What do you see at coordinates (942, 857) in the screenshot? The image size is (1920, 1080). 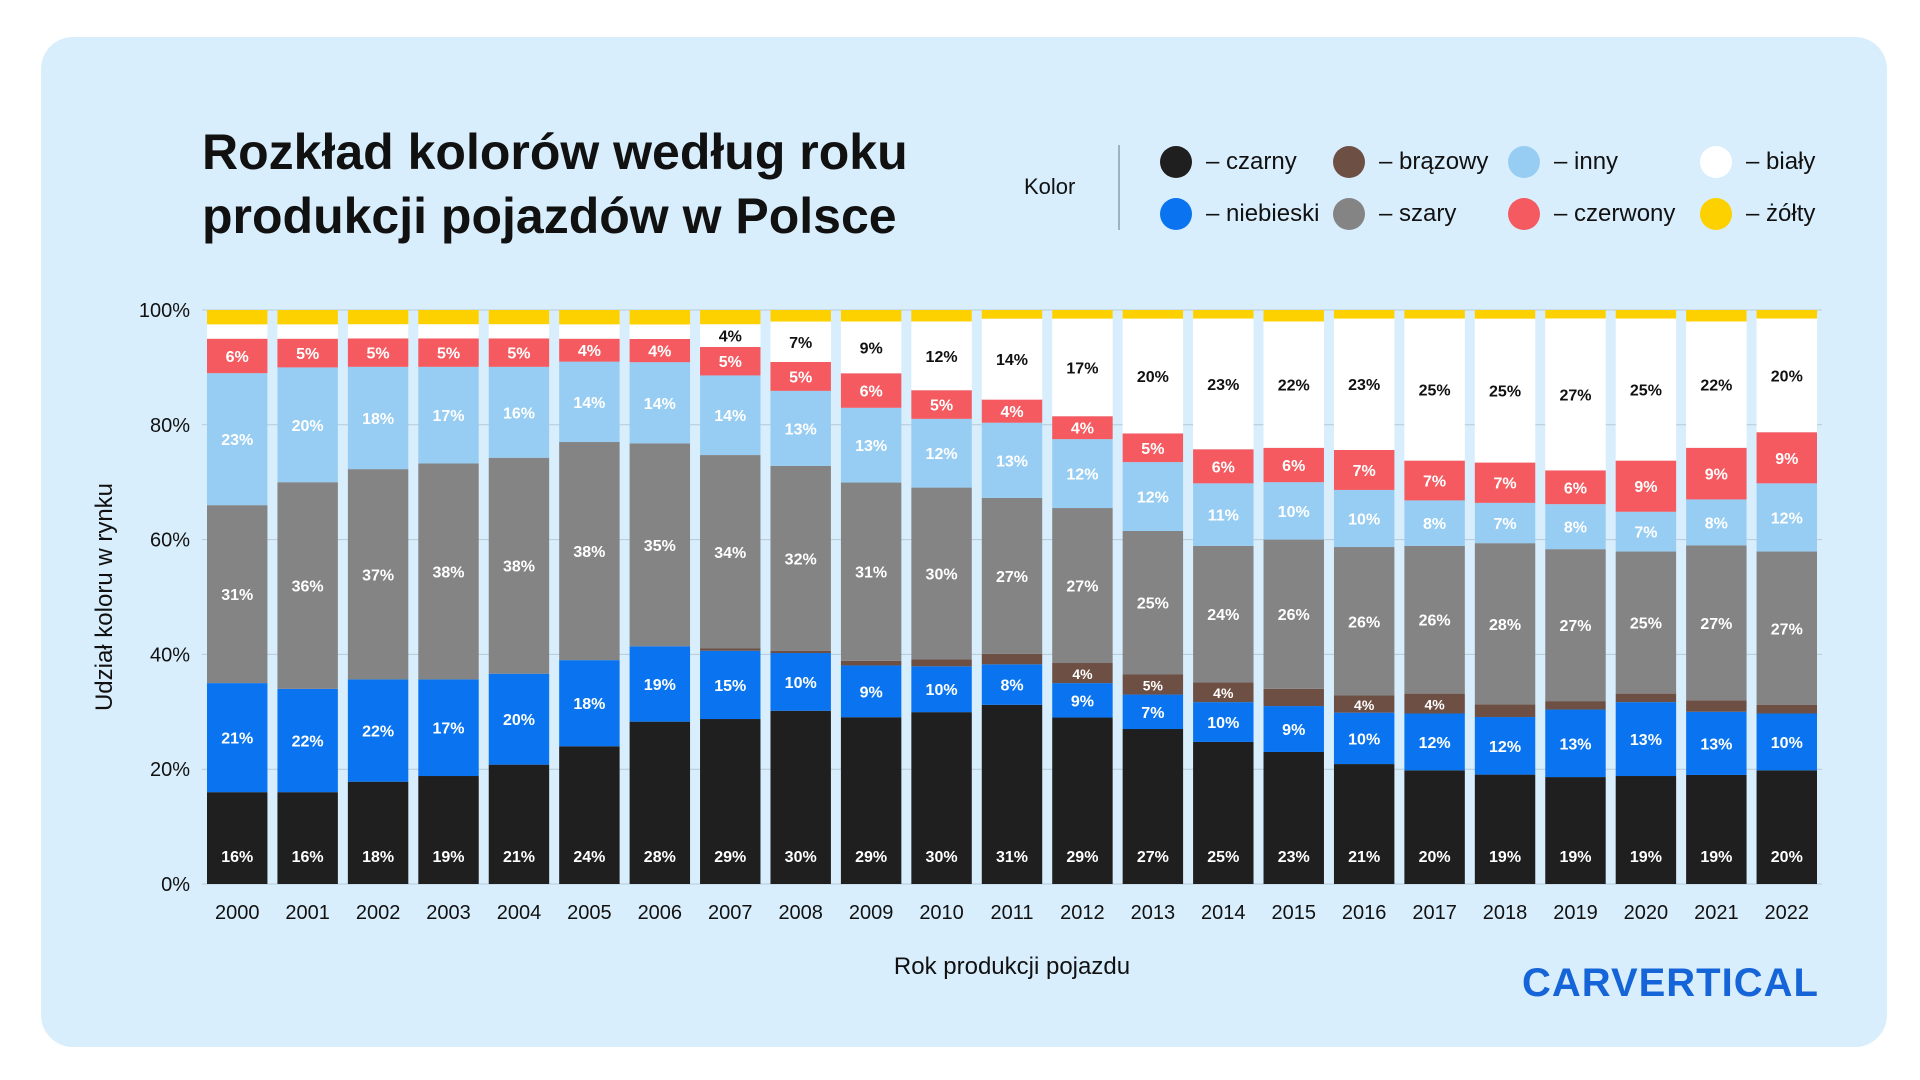 I see `bar-data-label: 30%` at bounding box center [942, 857].